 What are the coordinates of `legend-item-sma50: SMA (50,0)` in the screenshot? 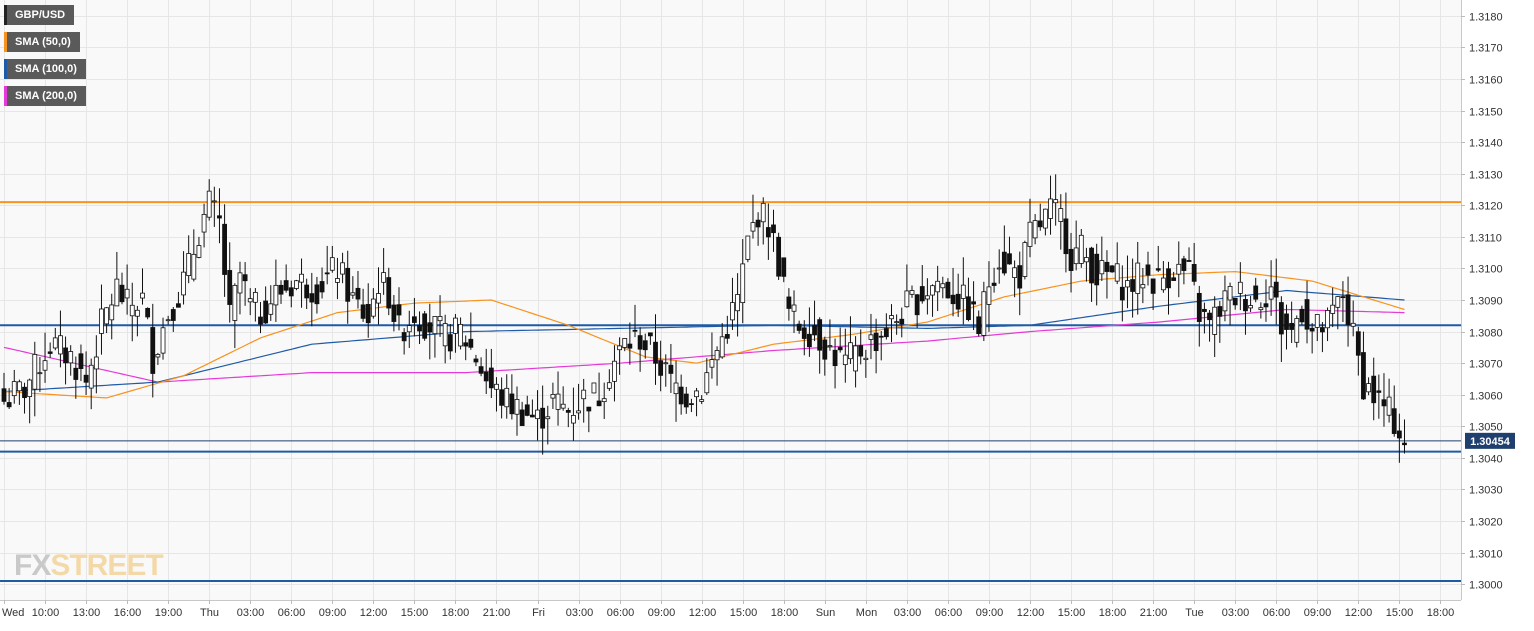 It's located at (42, 42).